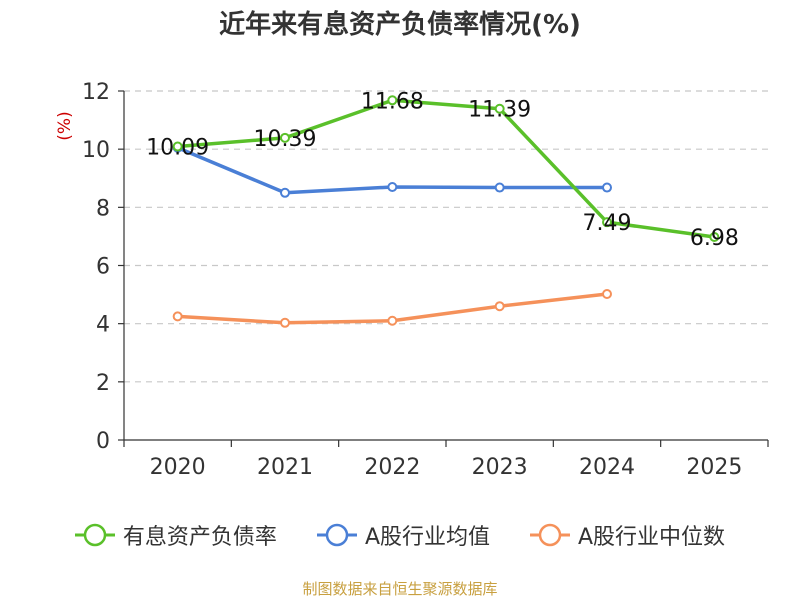 The image size is (800, 600). What do you see at coordinates (103, 267) in the screenshot?
I see `y-tick-label: 6` at bounding box center [103, 267].